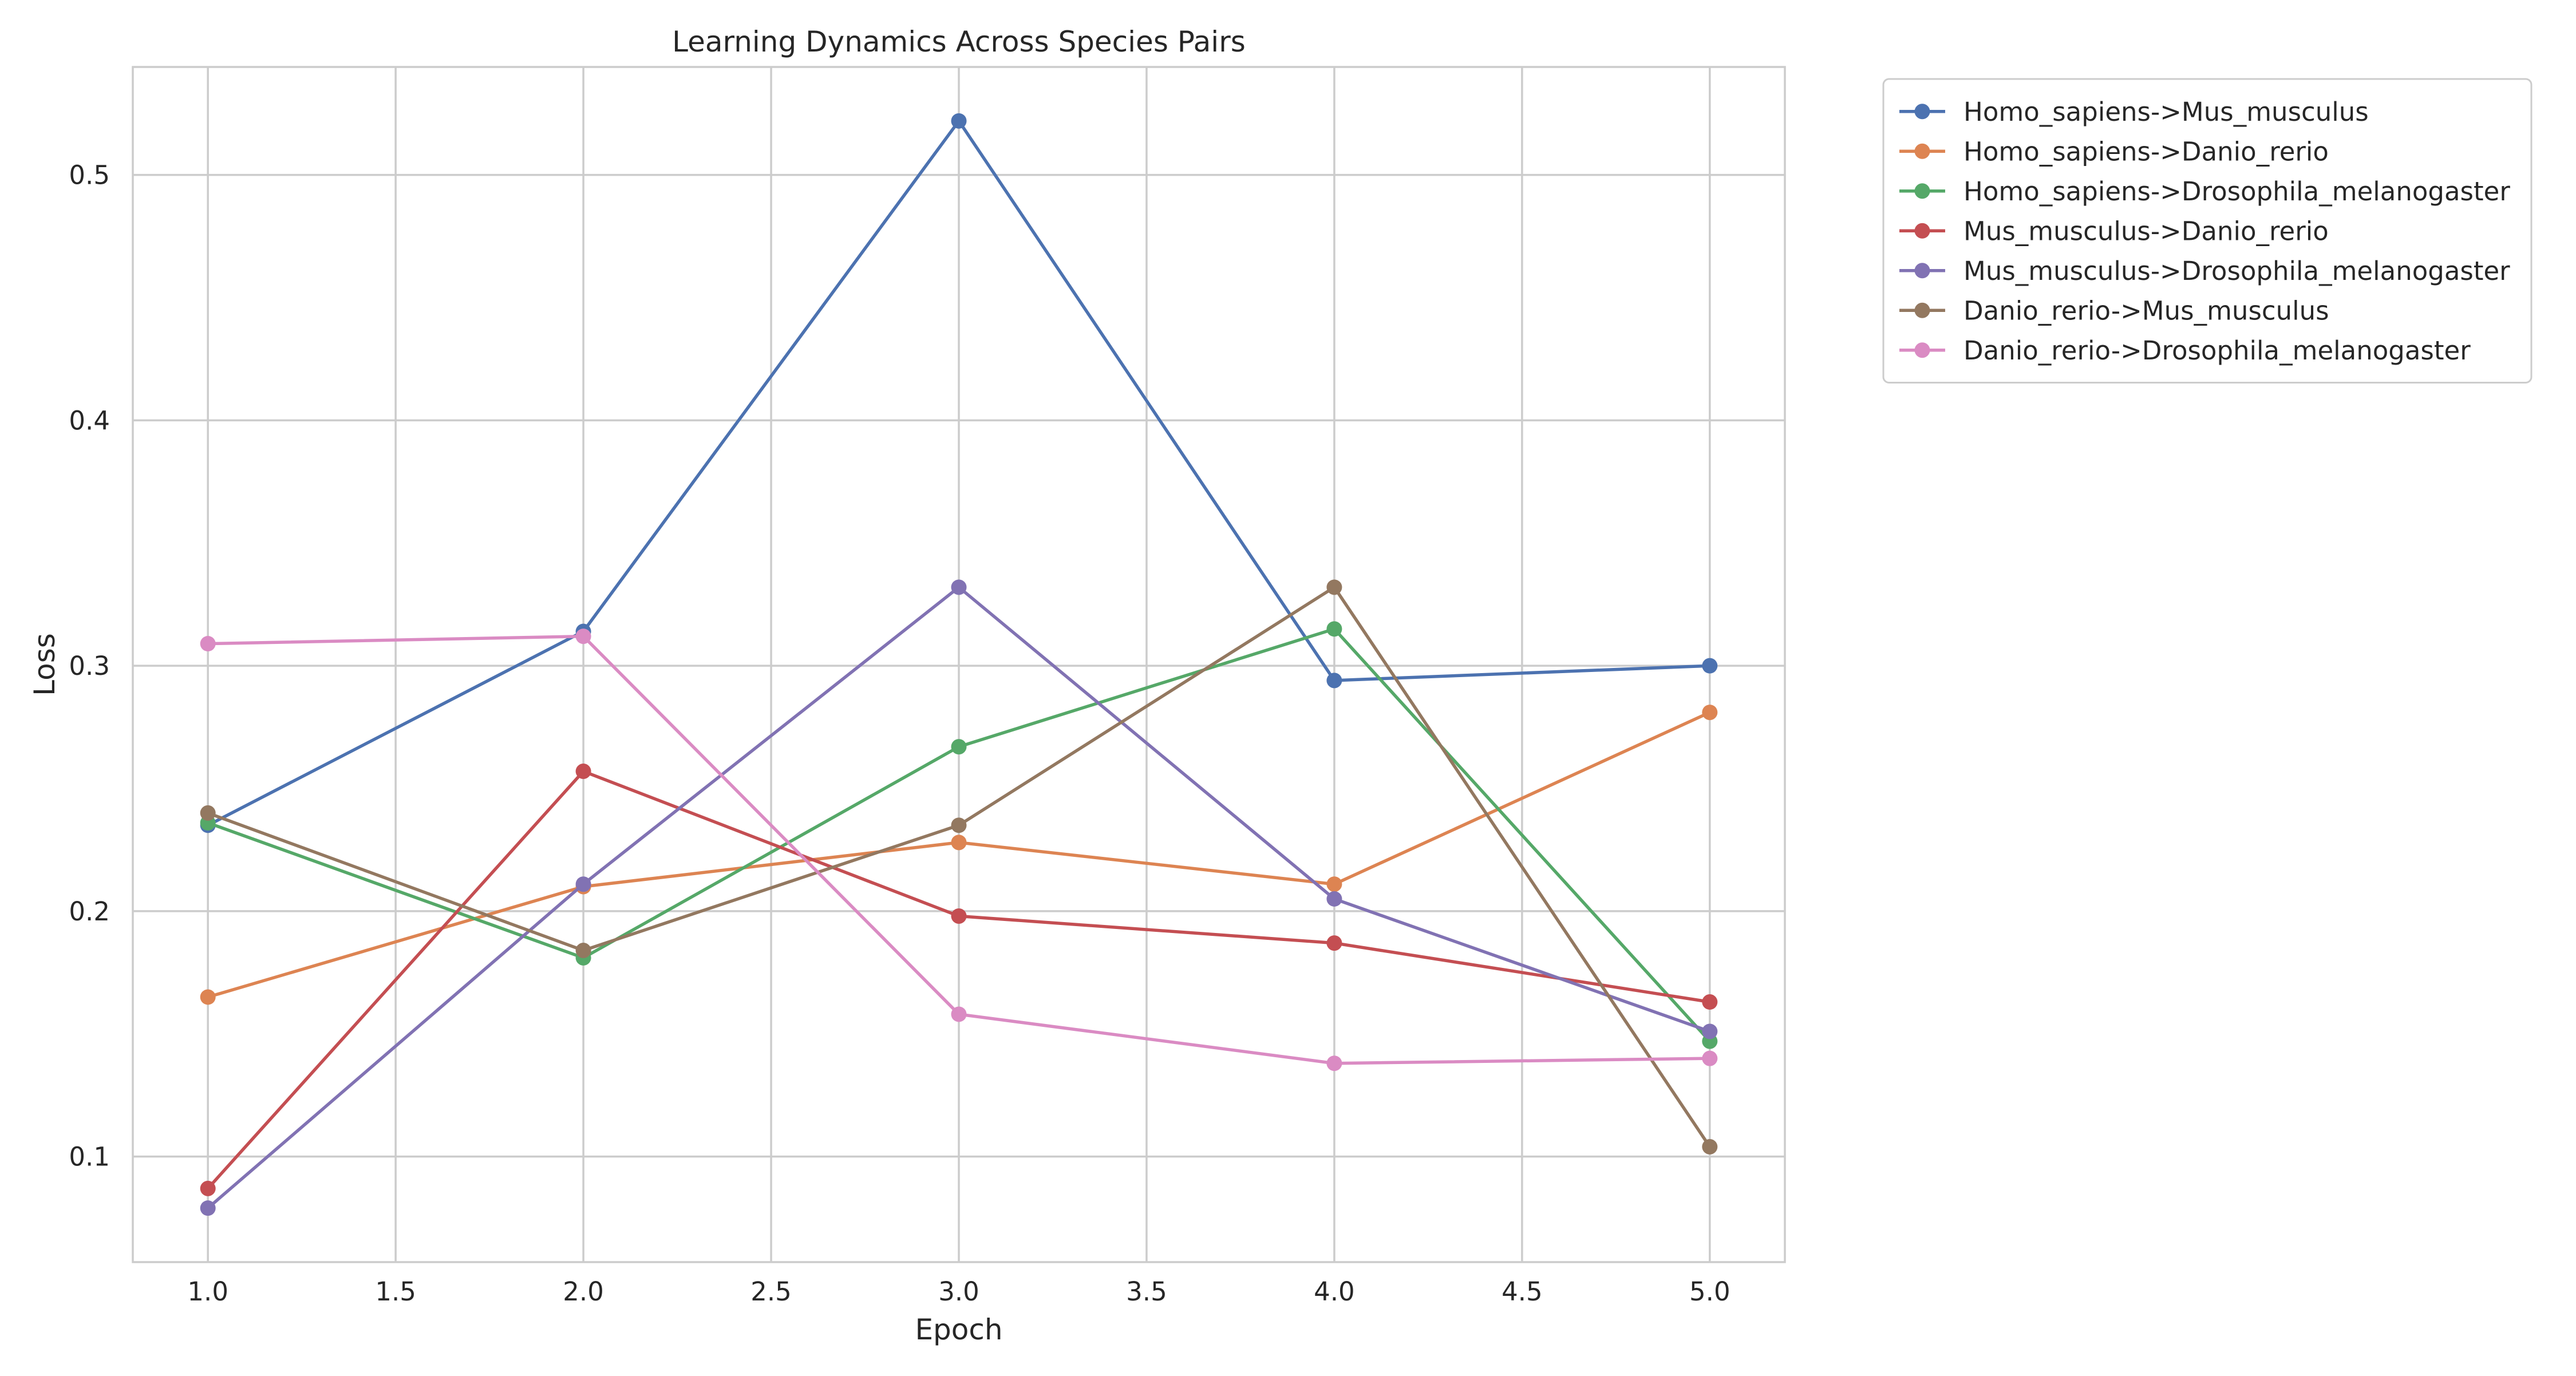 The width and height of the screenshot is (2576, 1376). I want to click on legend-item: Homo_sapiens->Mus_musculus, so click(2134, 112).